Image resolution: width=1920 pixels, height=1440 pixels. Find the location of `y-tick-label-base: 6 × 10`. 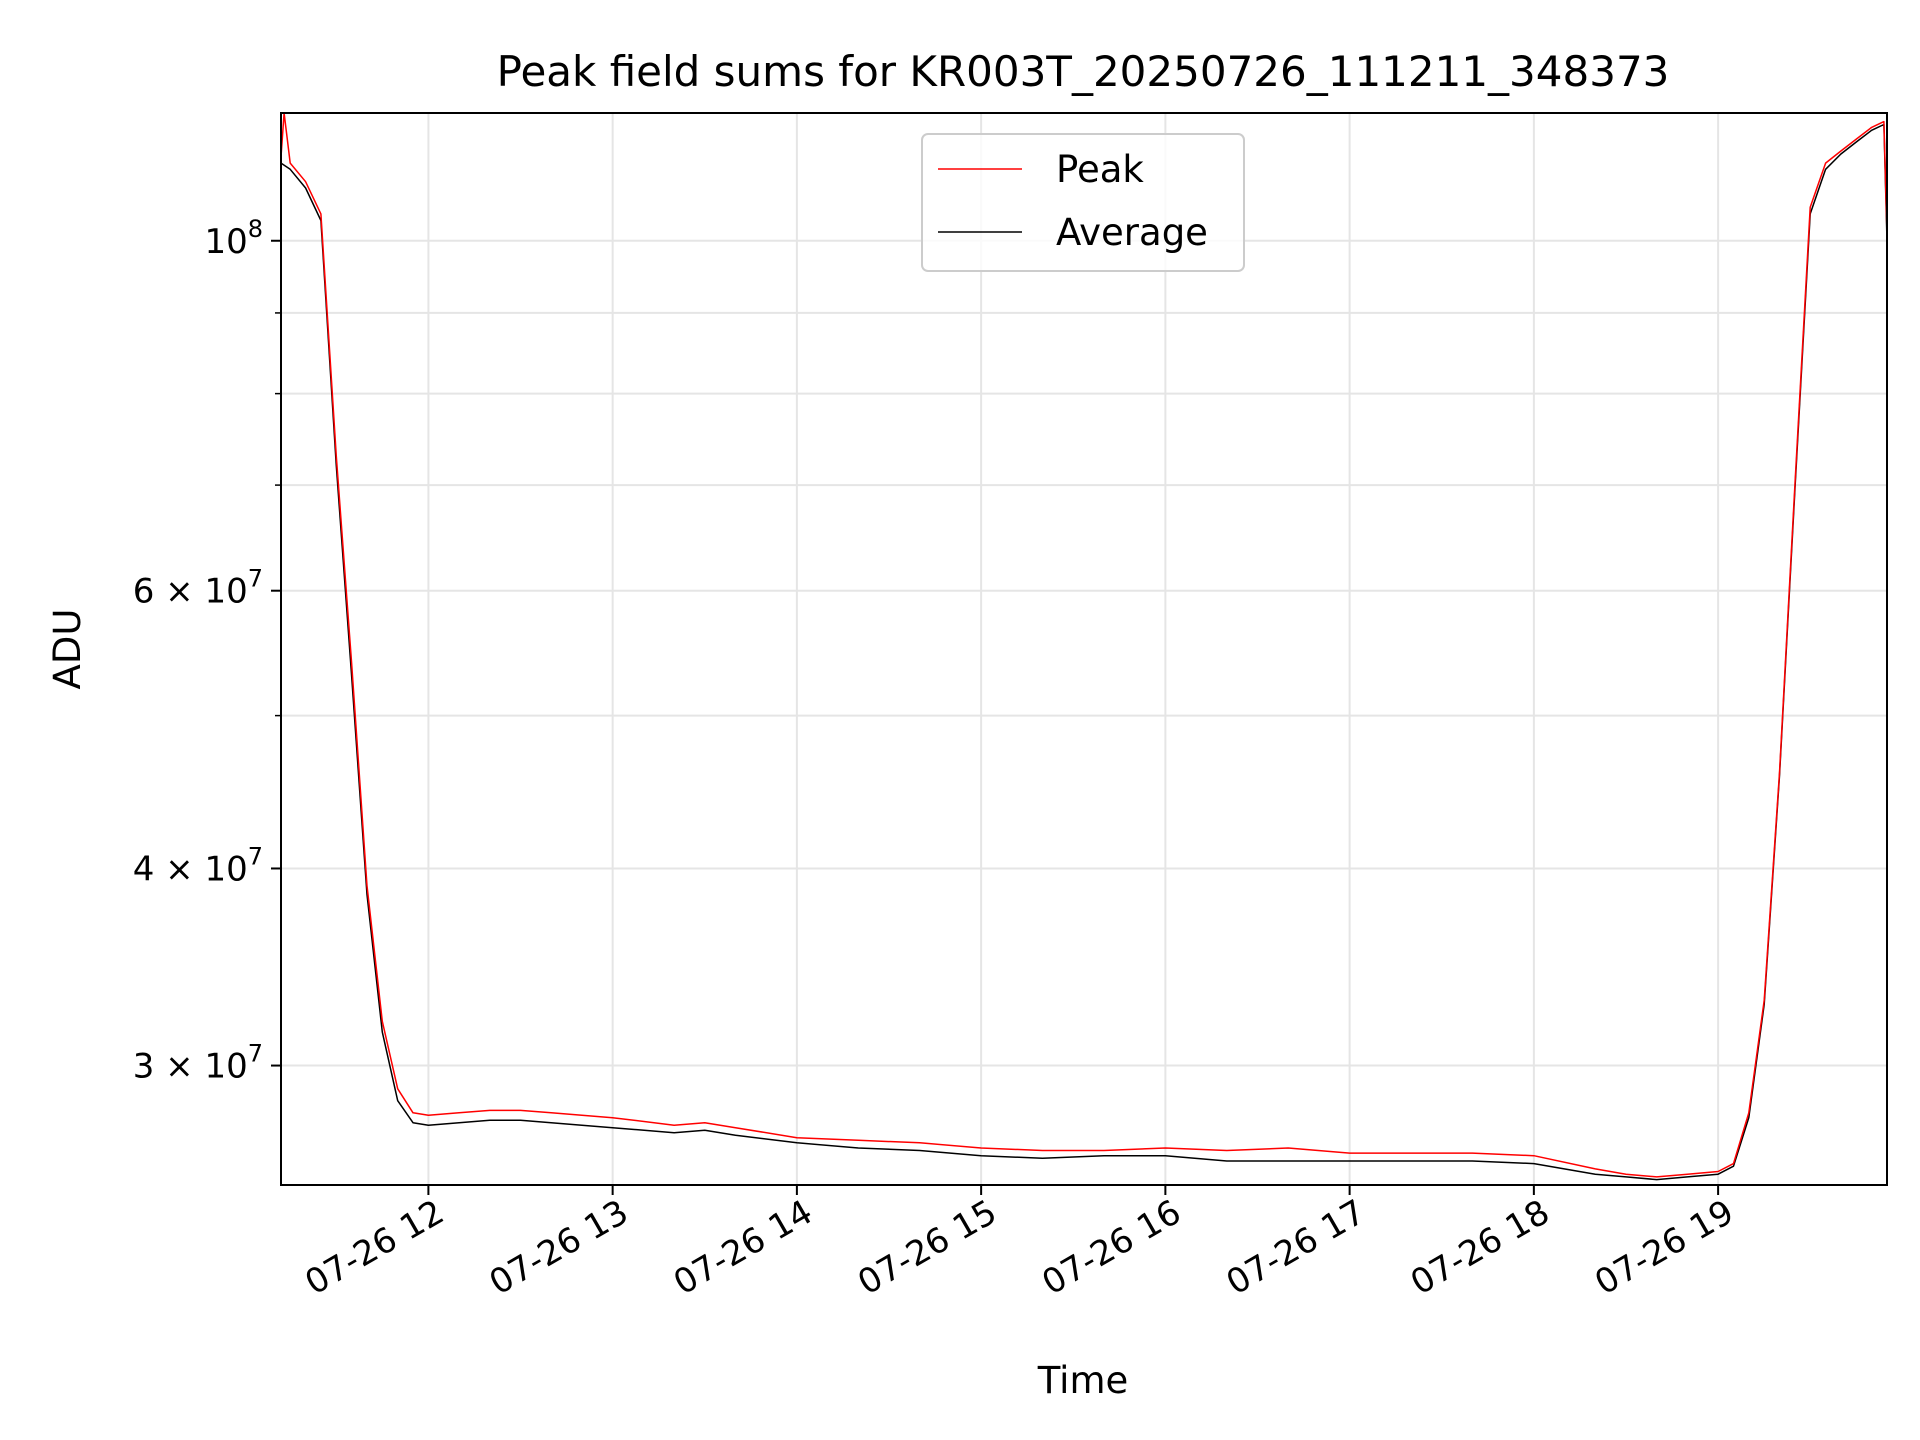

y-tick-label-base: 6 × 10 is located at coordinates (190, 592).